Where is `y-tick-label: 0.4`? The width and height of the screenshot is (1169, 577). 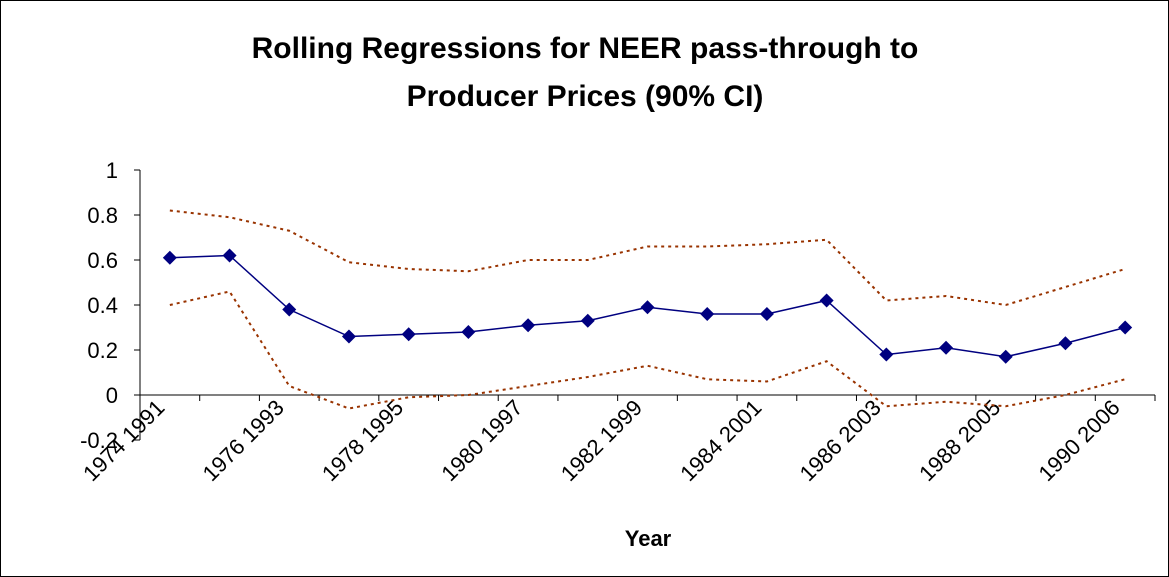 y-tick-label: 0.4 is located at coordinates (102, 305).